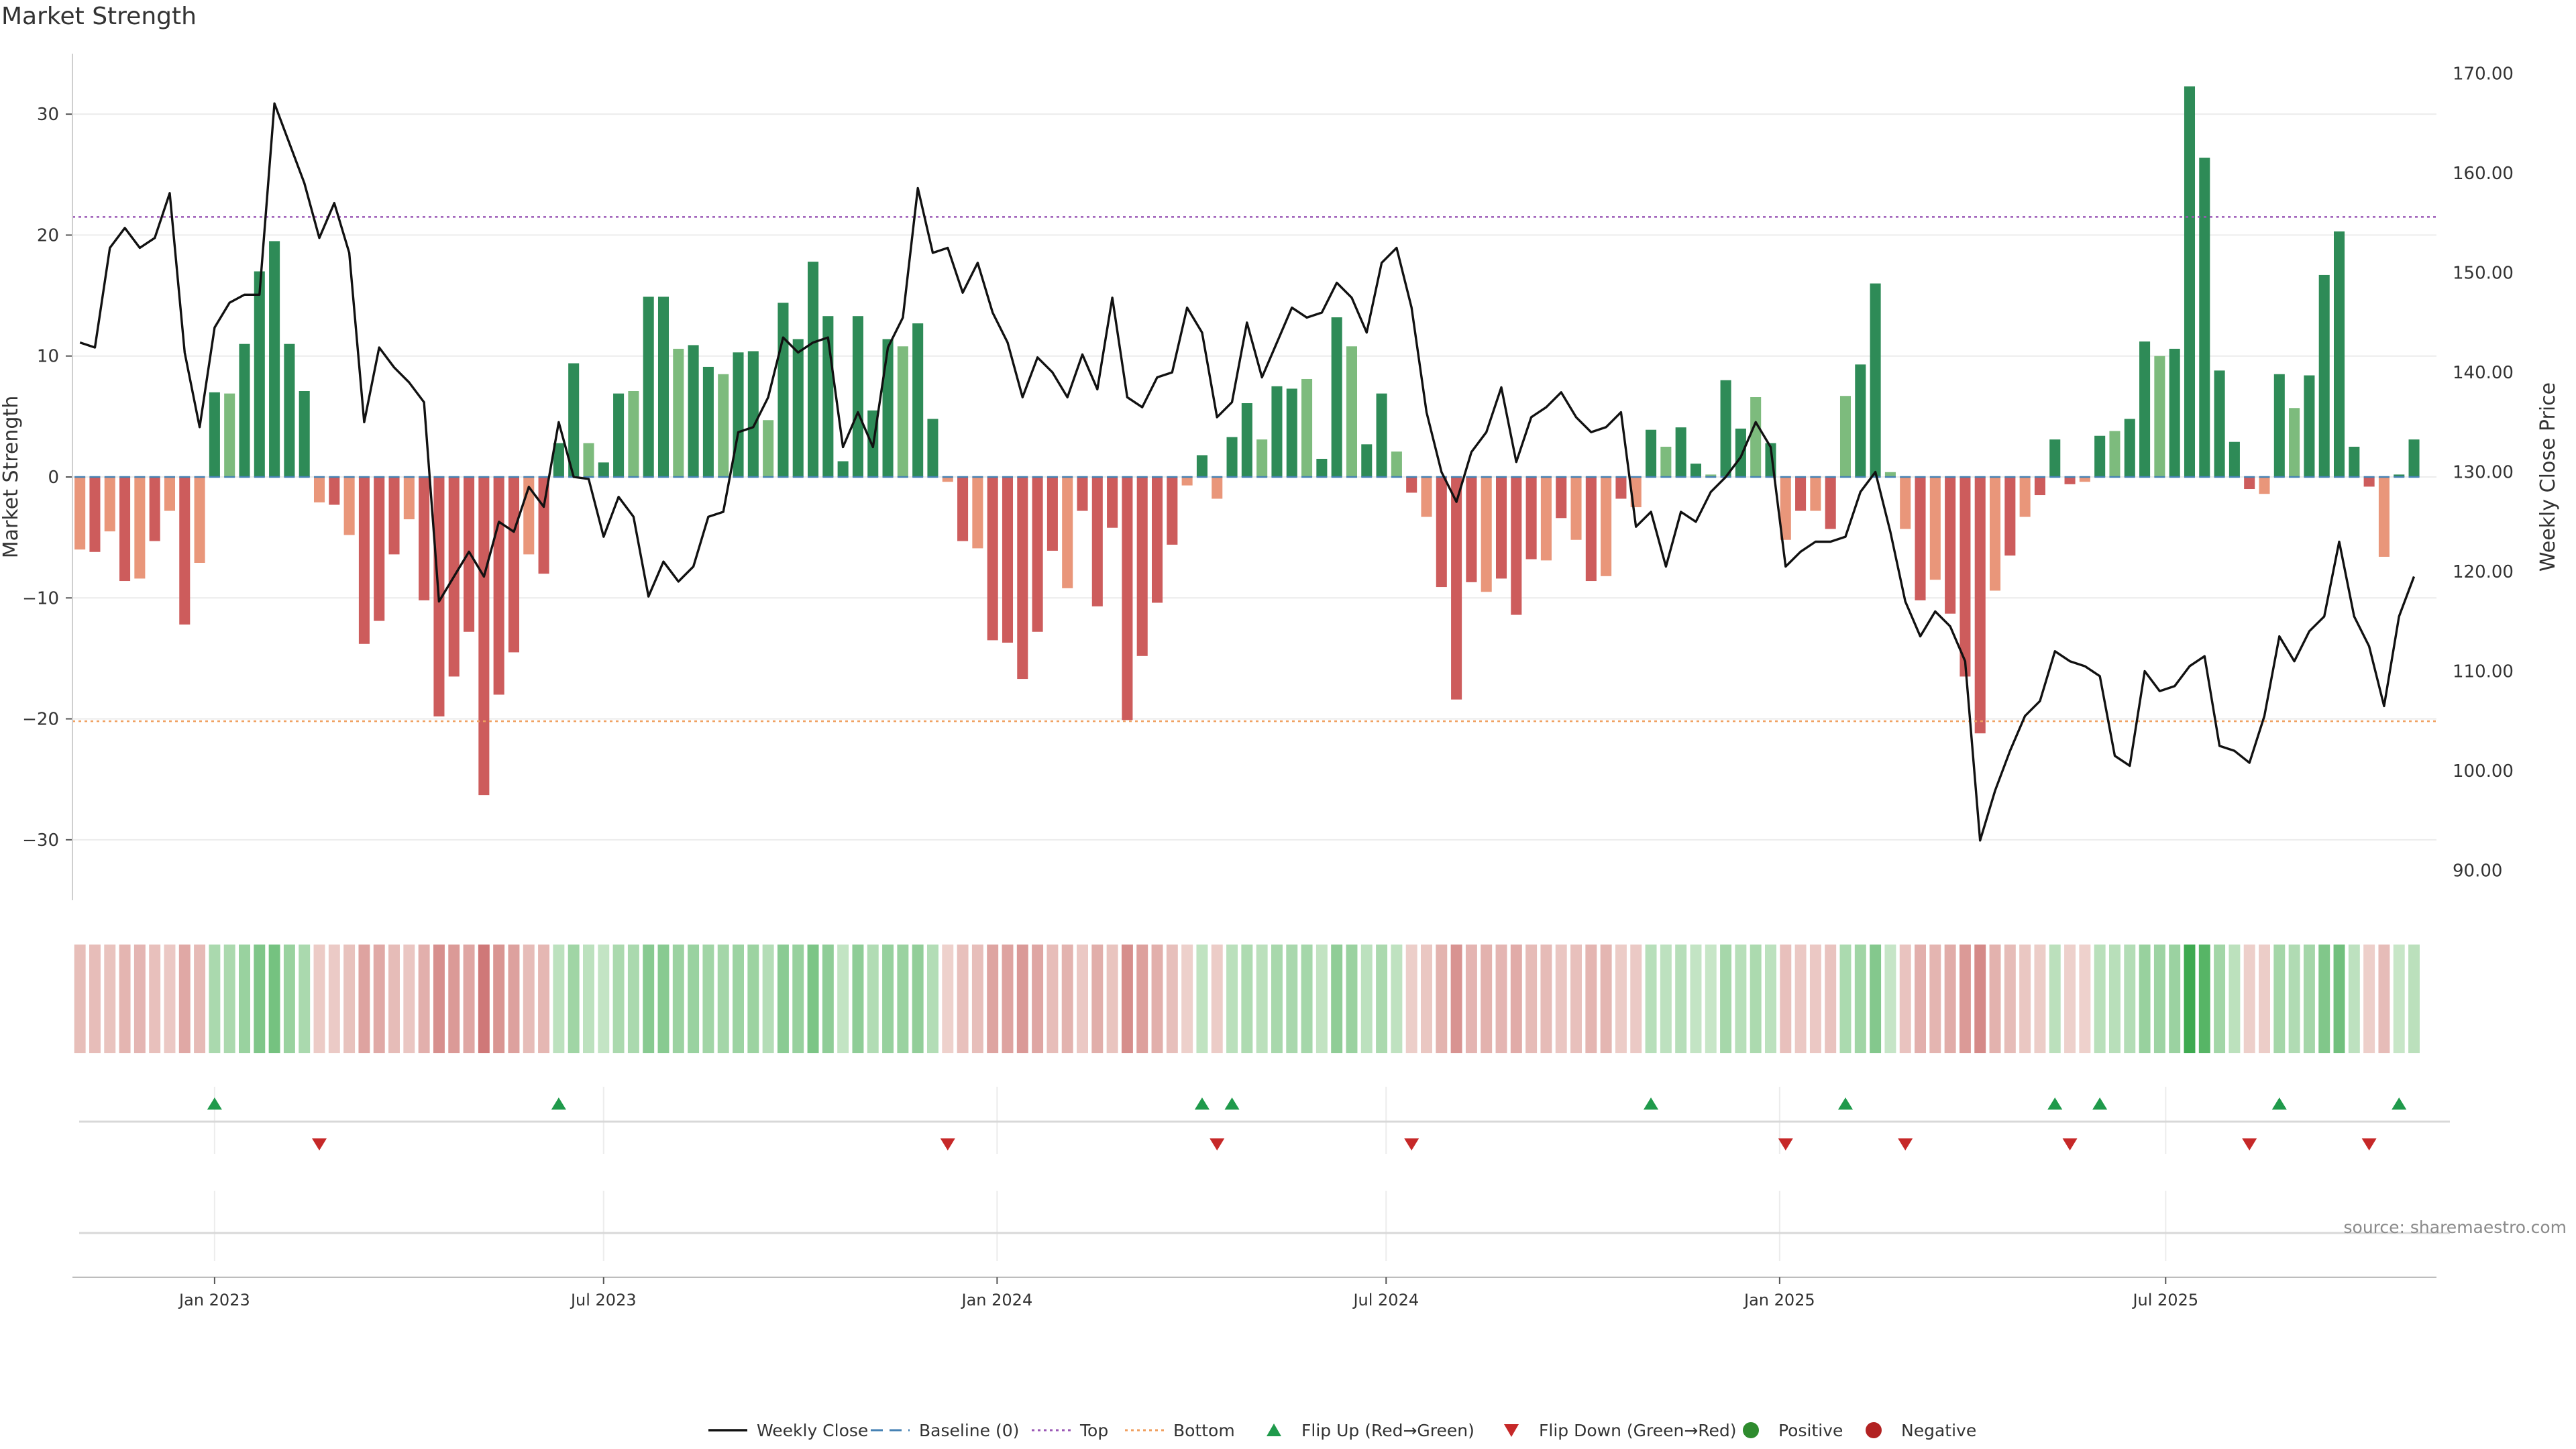 The image size is (2576, 1449). I want to click on y-tick-label: 20, so click(48, 235).